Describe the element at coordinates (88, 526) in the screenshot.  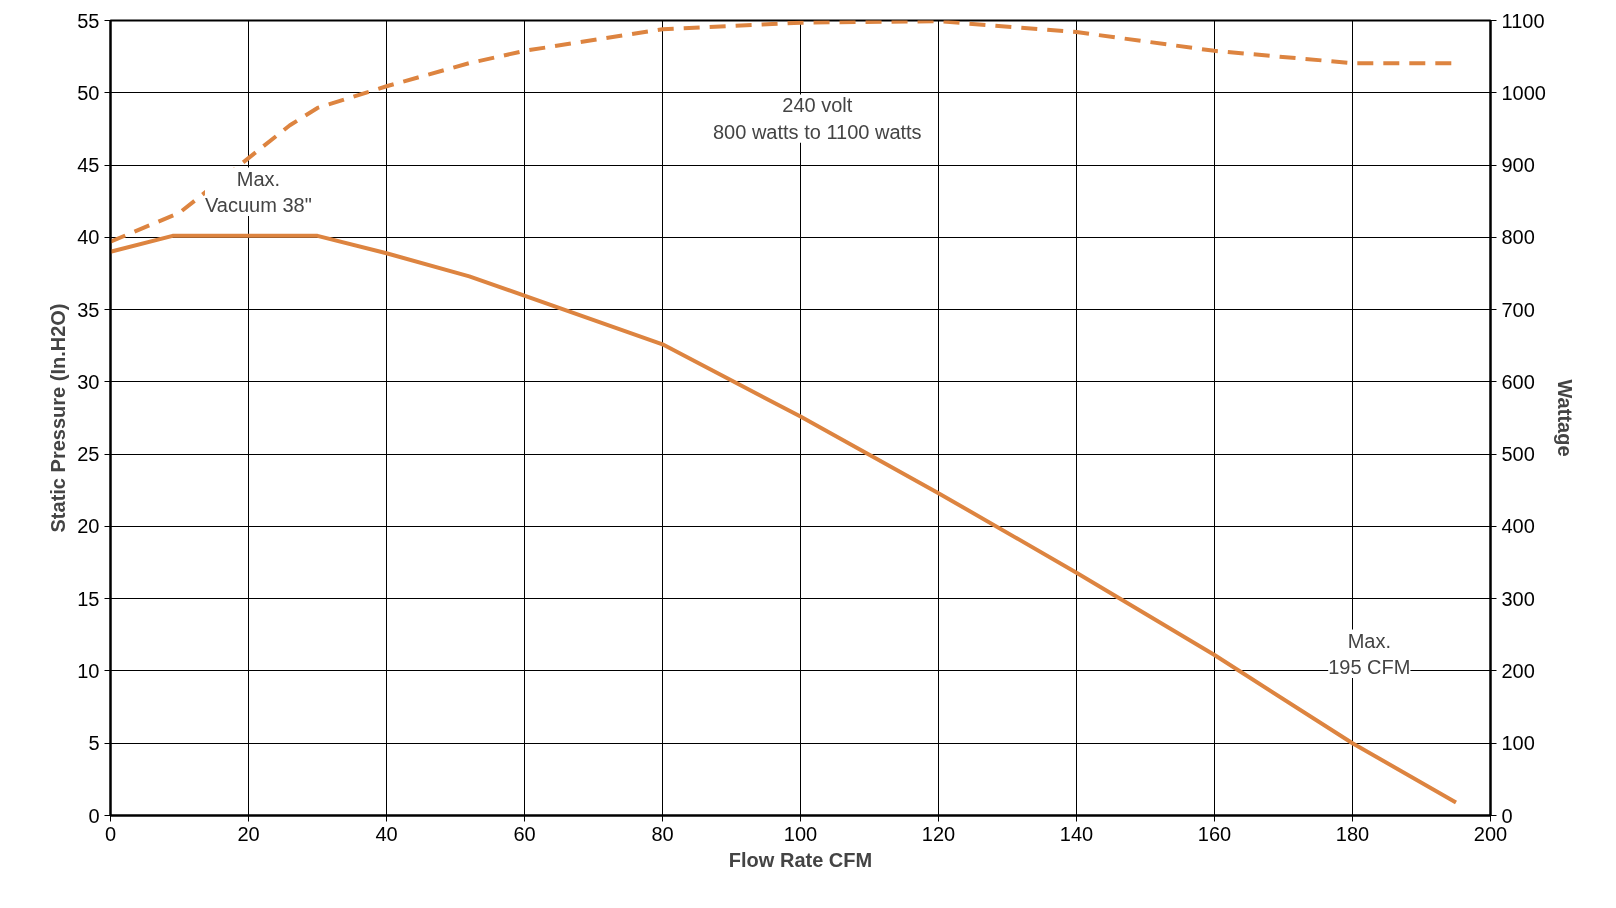
I see `y-tick-label: 20` at that location.